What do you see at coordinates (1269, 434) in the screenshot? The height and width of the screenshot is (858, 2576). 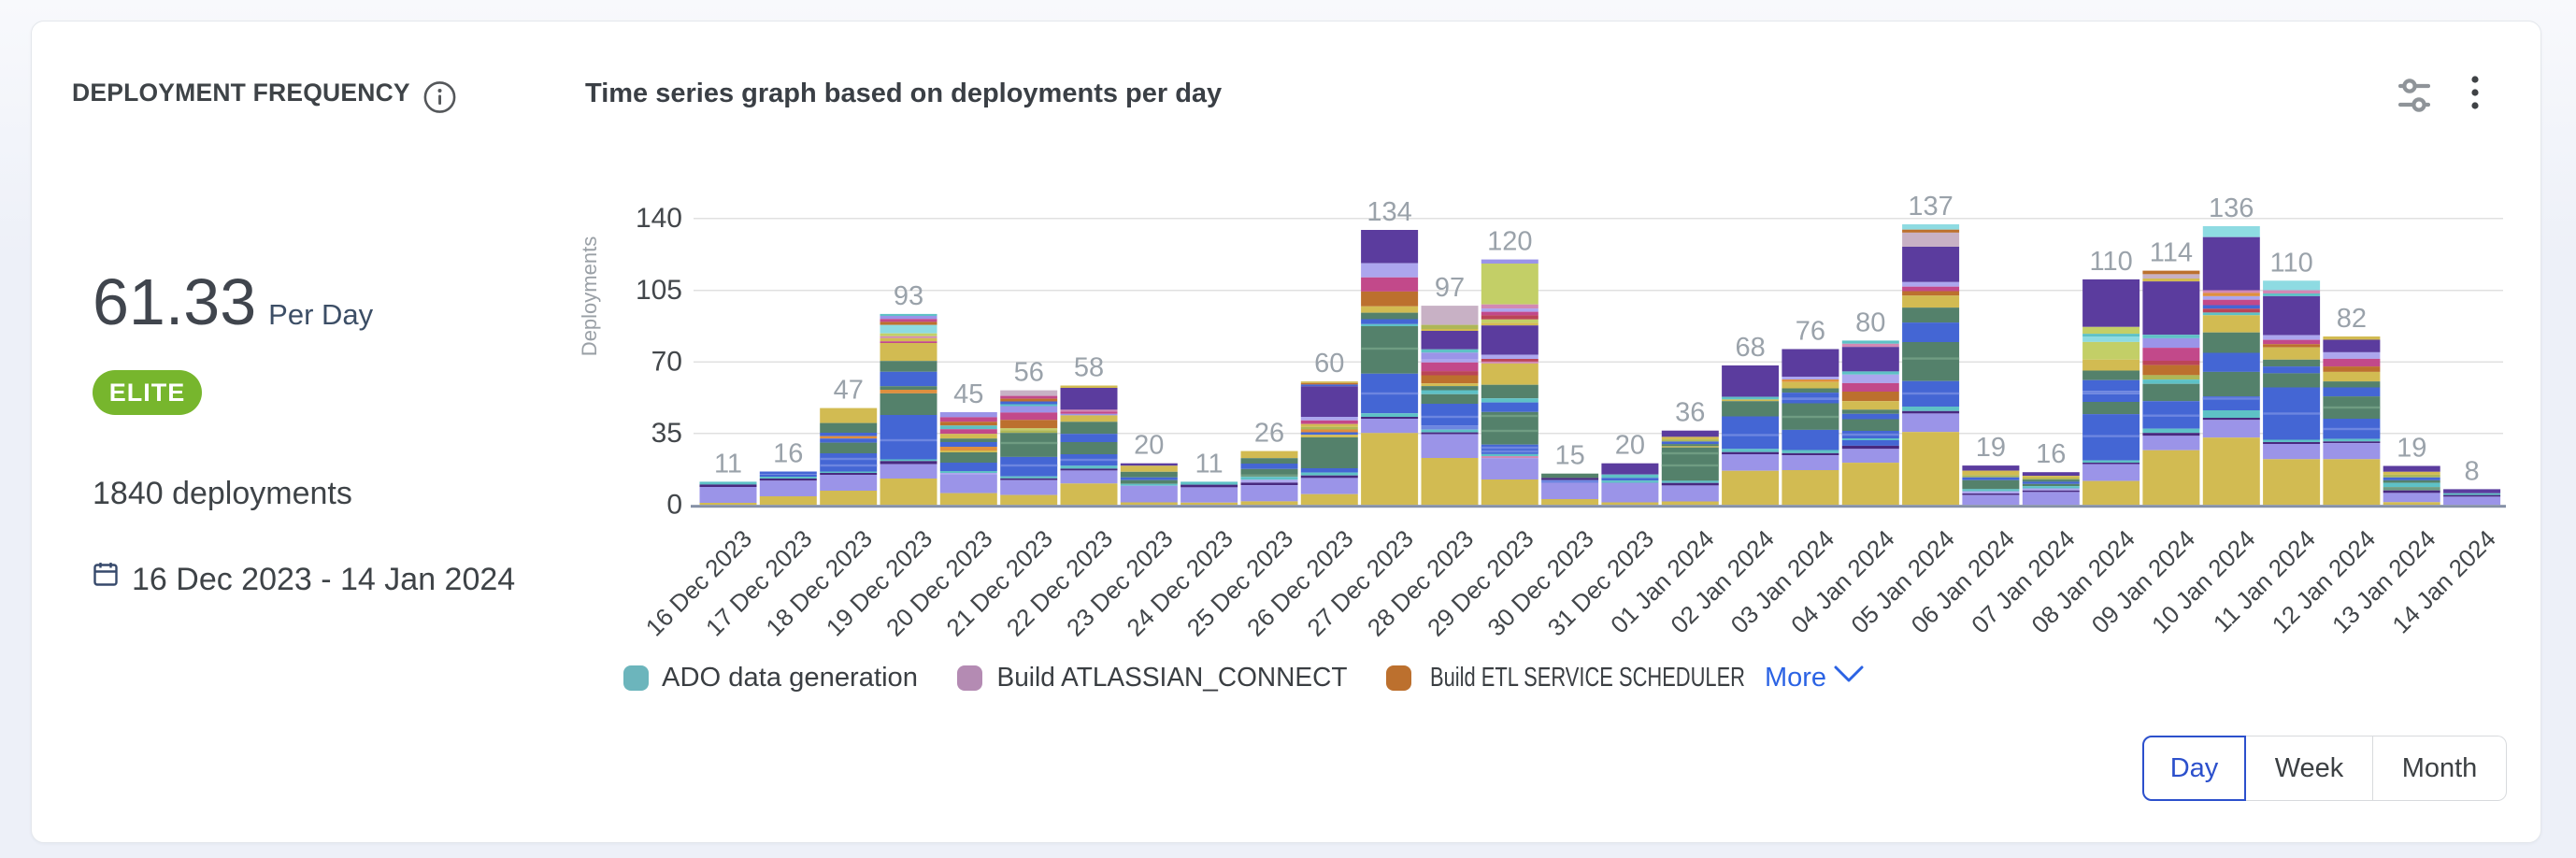 I see `svg-text: 26` at bounding box center [1269, 434].